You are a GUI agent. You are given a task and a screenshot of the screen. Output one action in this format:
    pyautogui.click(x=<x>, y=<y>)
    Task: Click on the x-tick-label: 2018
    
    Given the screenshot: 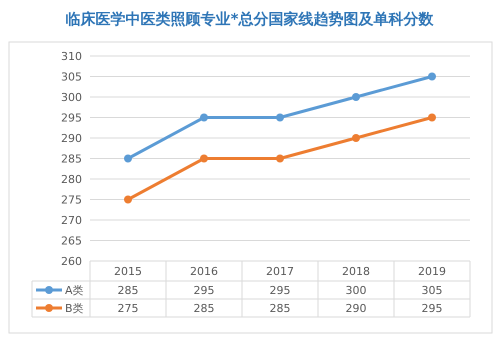 What is the action you would take?
    pyautogui.click(x=356, y=271)
    